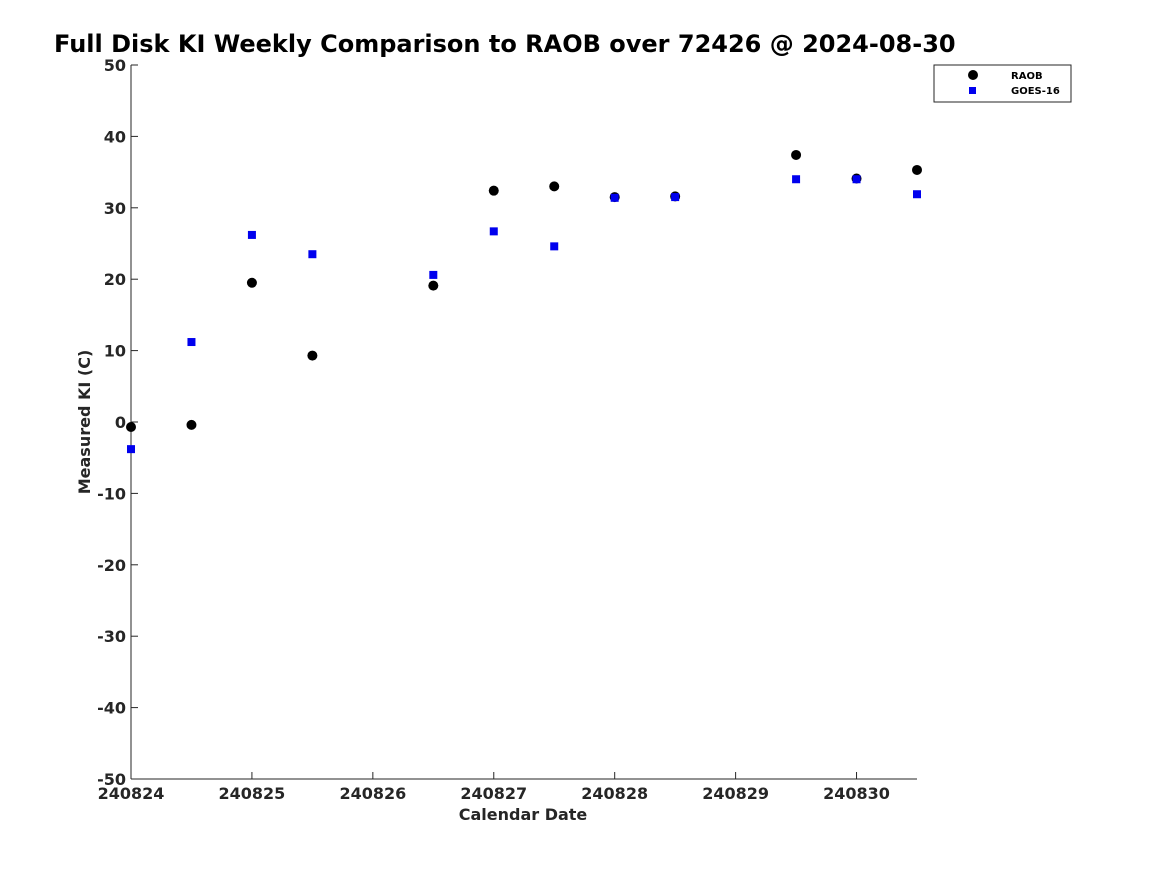 The image size is (1167, 875). I want to click on x-tick-label: 240829, so click(735, 793).